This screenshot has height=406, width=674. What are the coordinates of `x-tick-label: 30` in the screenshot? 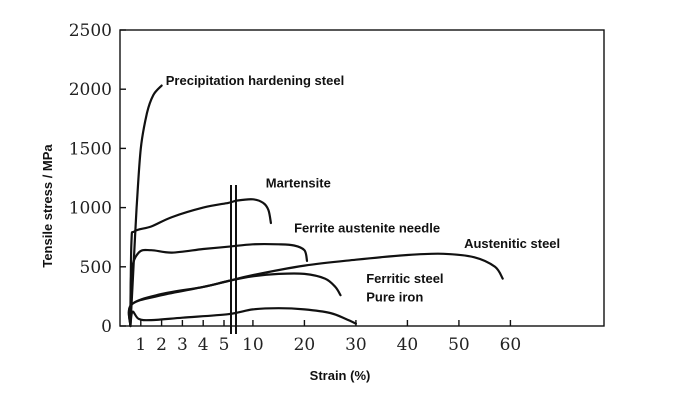 It's located at (356, 345).